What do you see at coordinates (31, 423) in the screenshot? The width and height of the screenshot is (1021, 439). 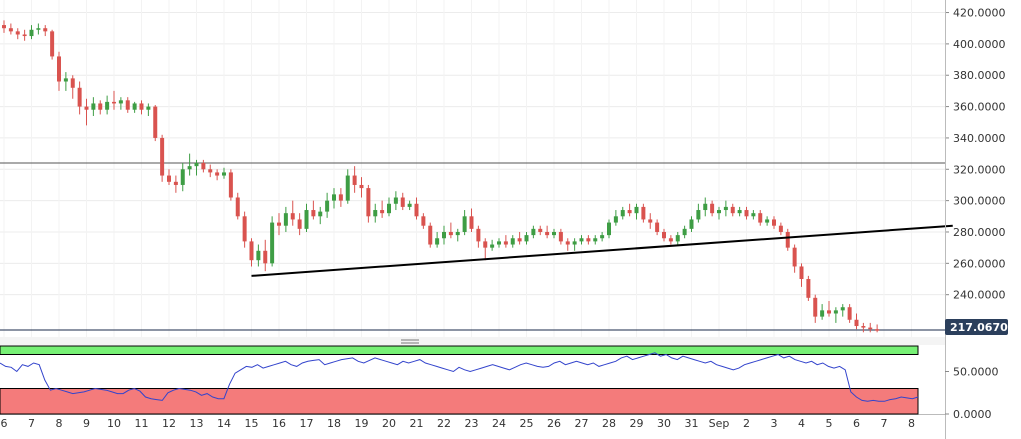 I see `x-tick-label: 7` at bounding box center [31, 423].